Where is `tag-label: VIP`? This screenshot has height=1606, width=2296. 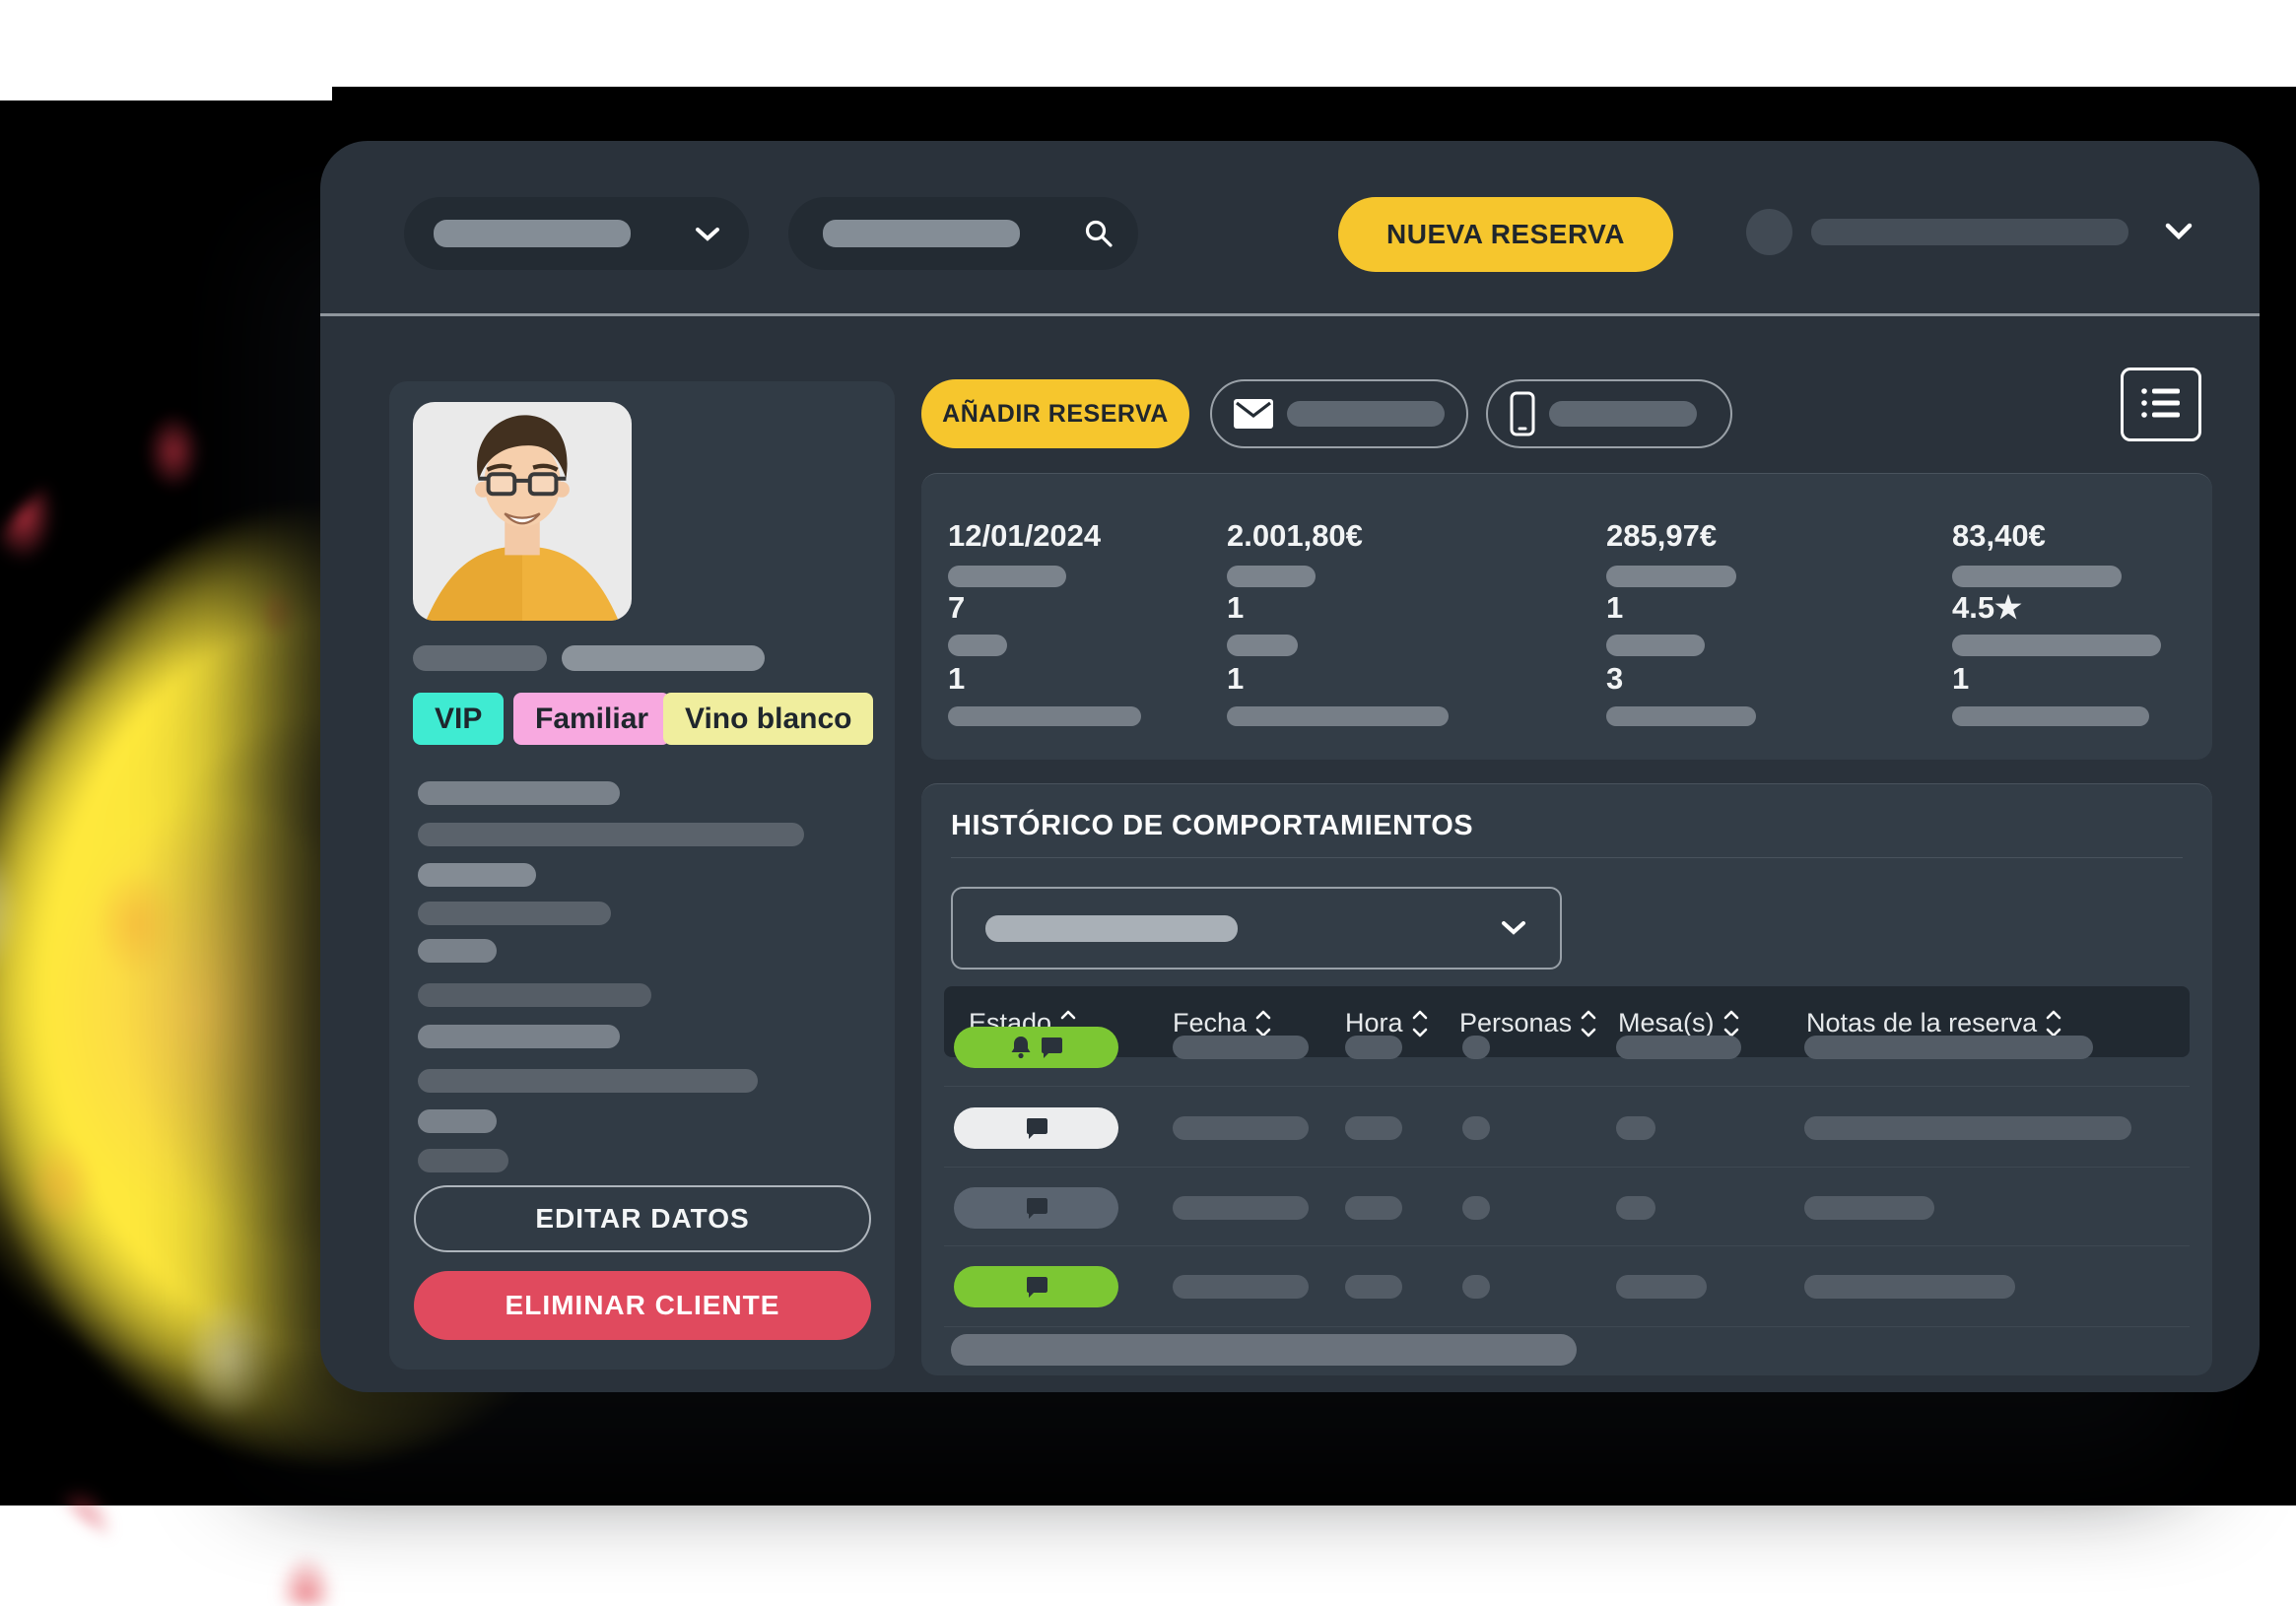 tag-label: VIP is located at coordinates (459, 718).